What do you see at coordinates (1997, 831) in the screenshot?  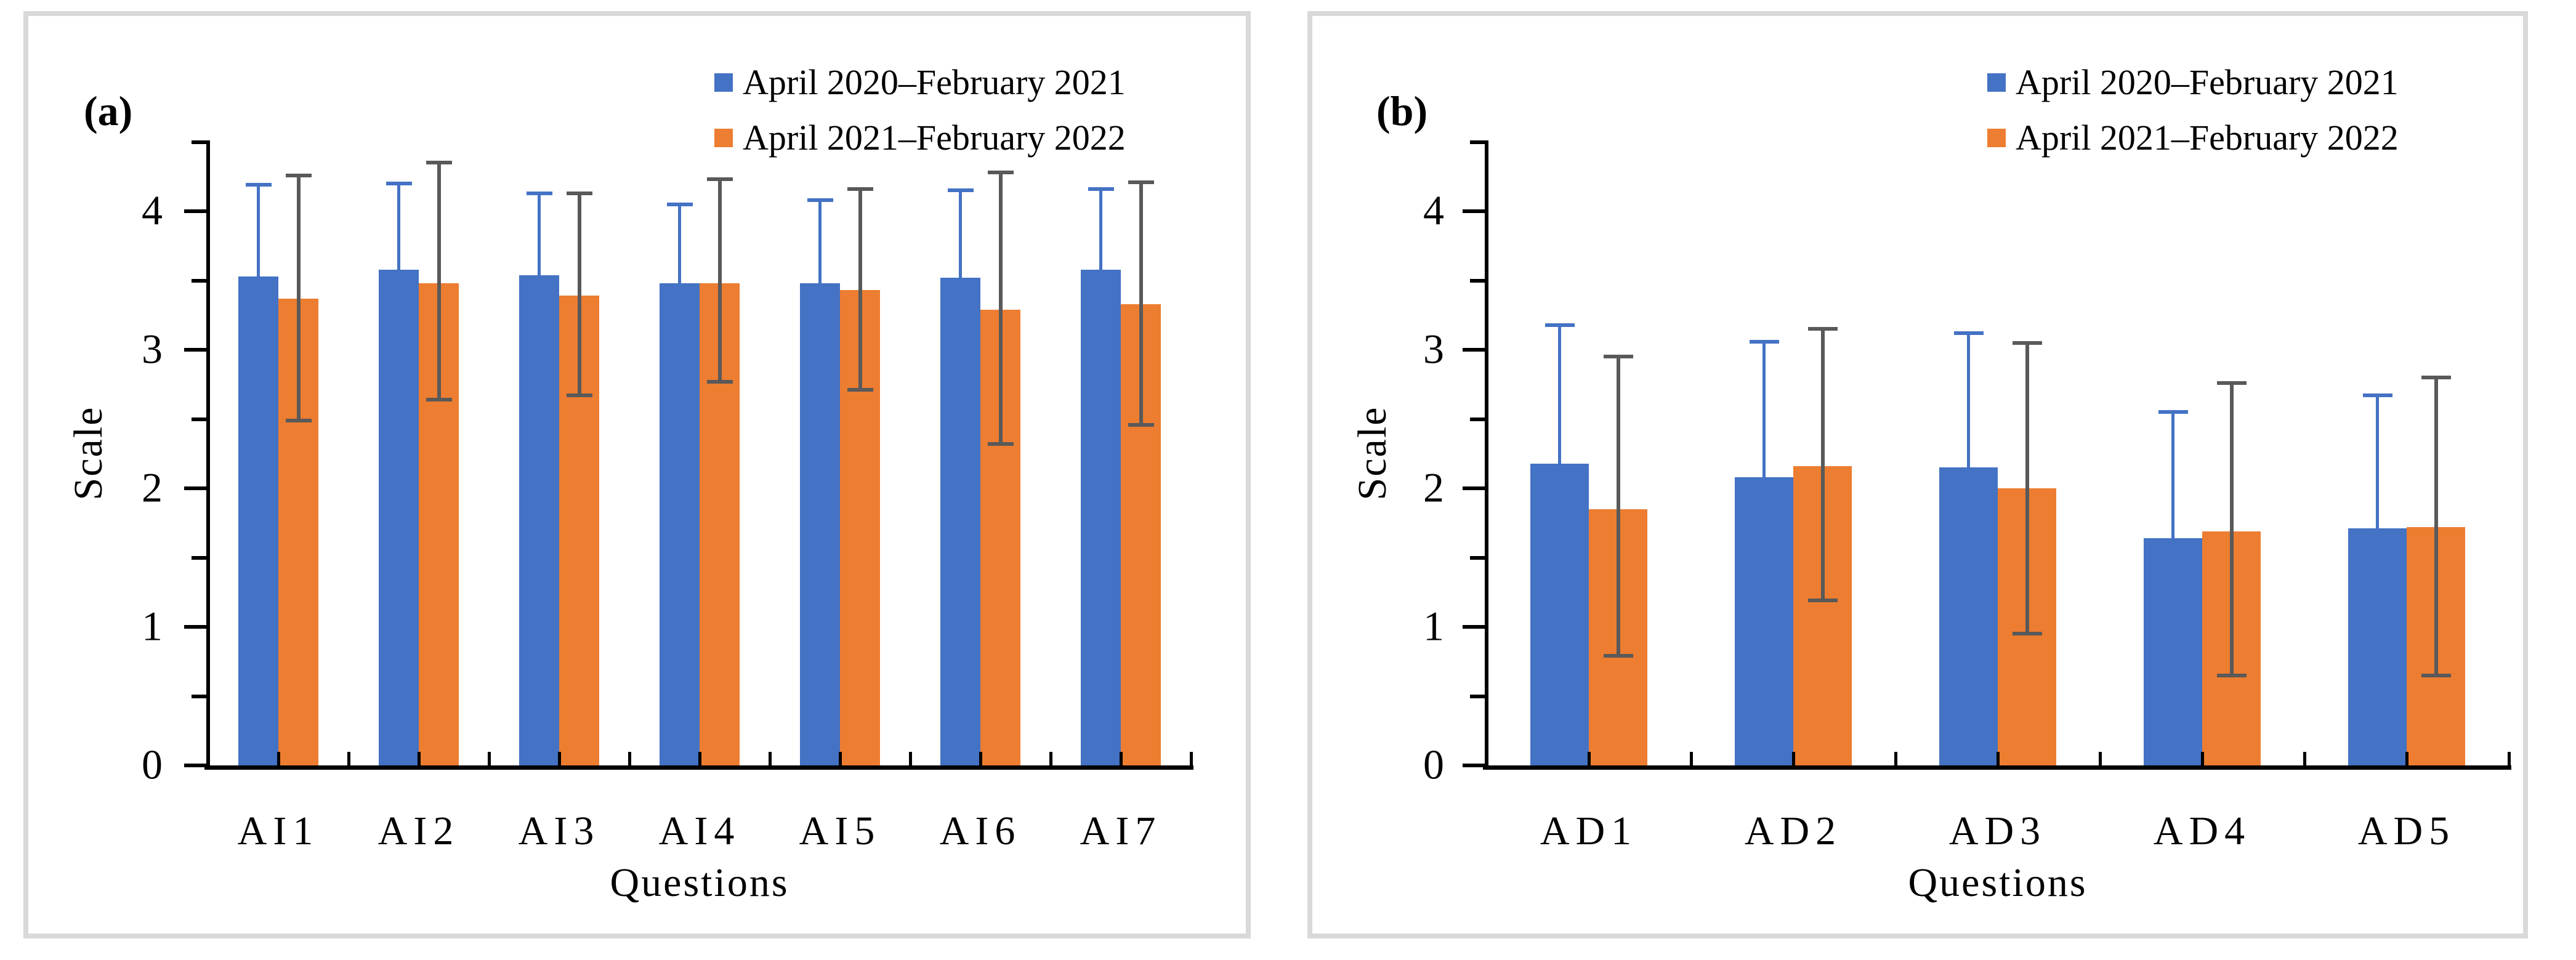 I see `category-label: AD3` at bounding box center [1997, 831].